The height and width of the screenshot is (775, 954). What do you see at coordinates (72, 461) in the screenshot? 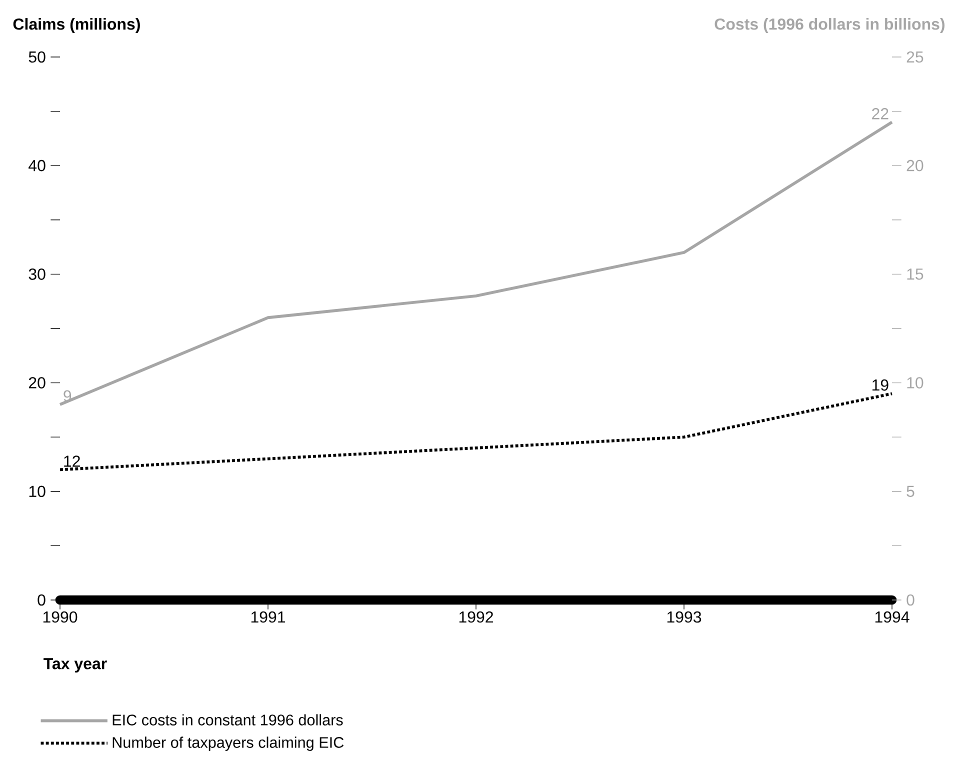
I see `data-label: 12` at bounding box center [72, 461].